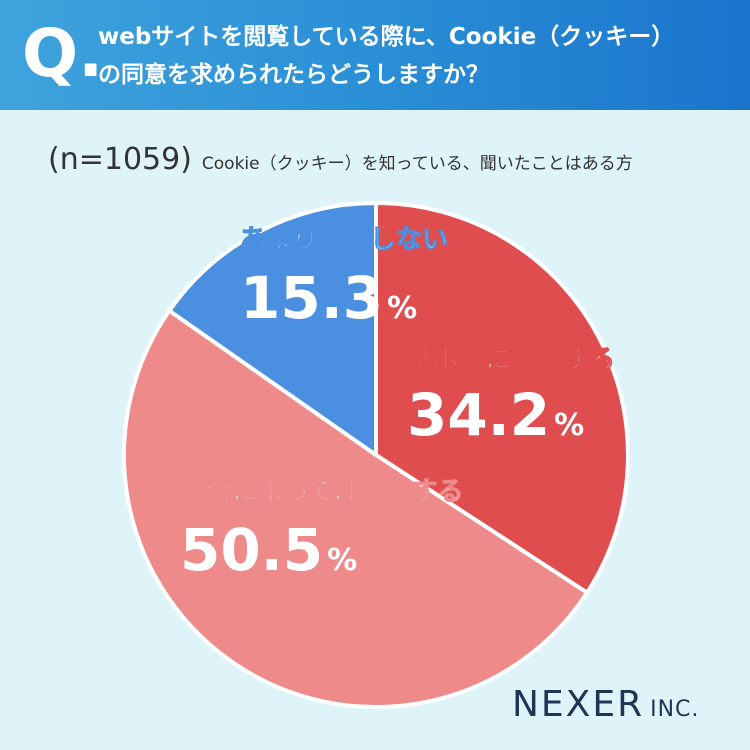 The image size is (750, 750). Describe the element at coordinates (511, 359) in the screenshot. I see `slice-label: 基本的に同意する` at that location.